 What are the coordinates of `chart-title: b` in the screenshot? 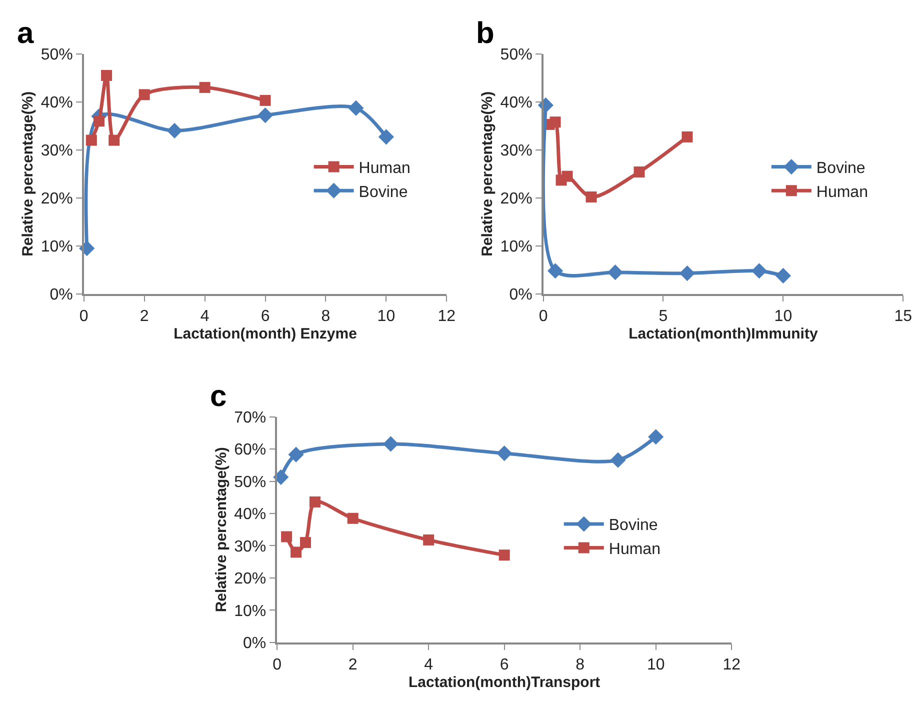 It's located at (485, 33).